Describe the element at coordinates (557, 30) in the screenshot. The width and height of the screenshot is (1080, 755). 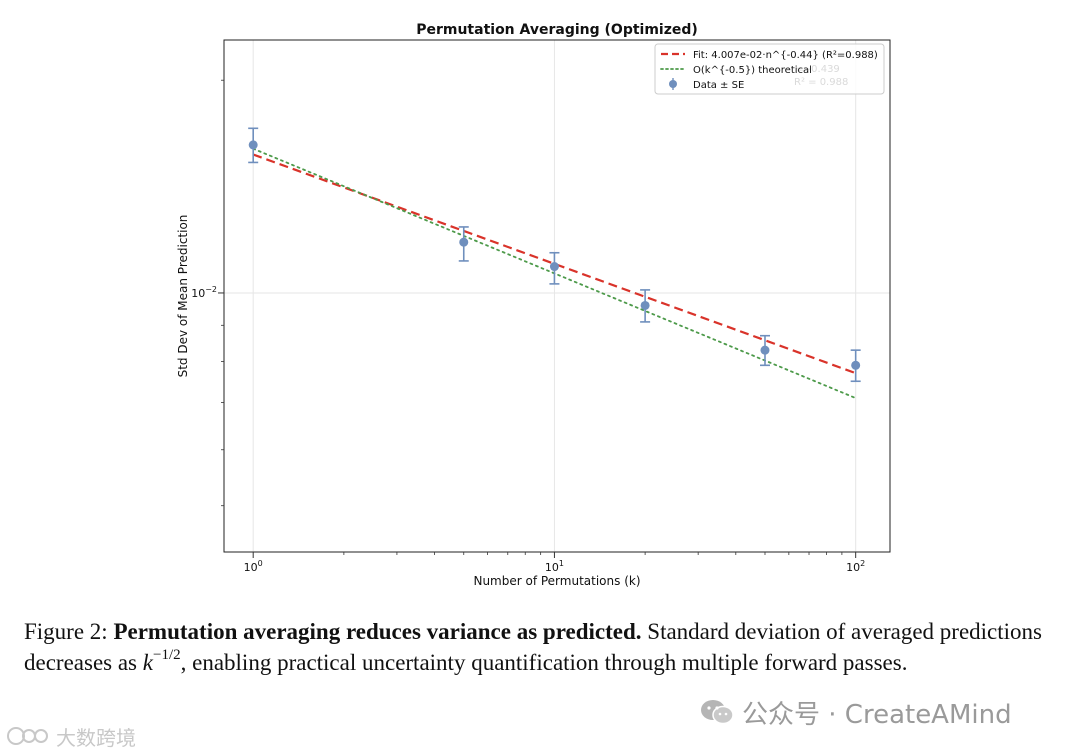
I see `chart-title: Permutation Averaging (Optimized)` at that location.